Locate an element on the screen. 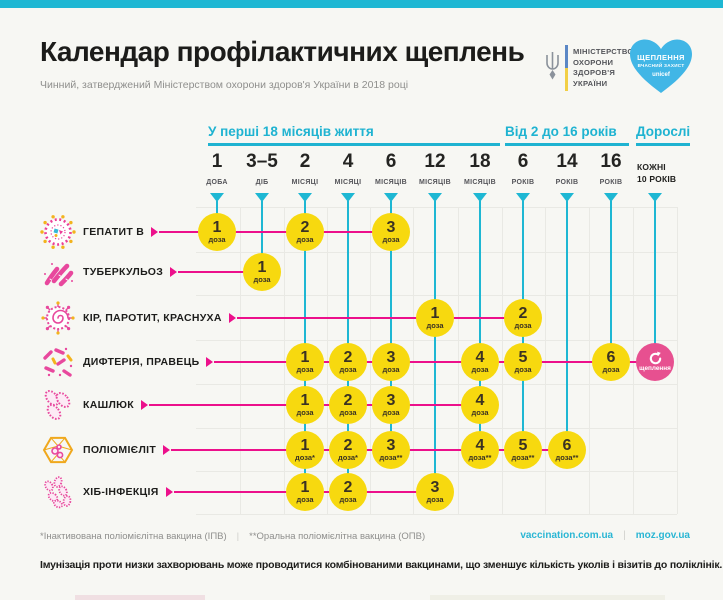  column-header-unit: ДОБА is located at coordinates (217, 182).